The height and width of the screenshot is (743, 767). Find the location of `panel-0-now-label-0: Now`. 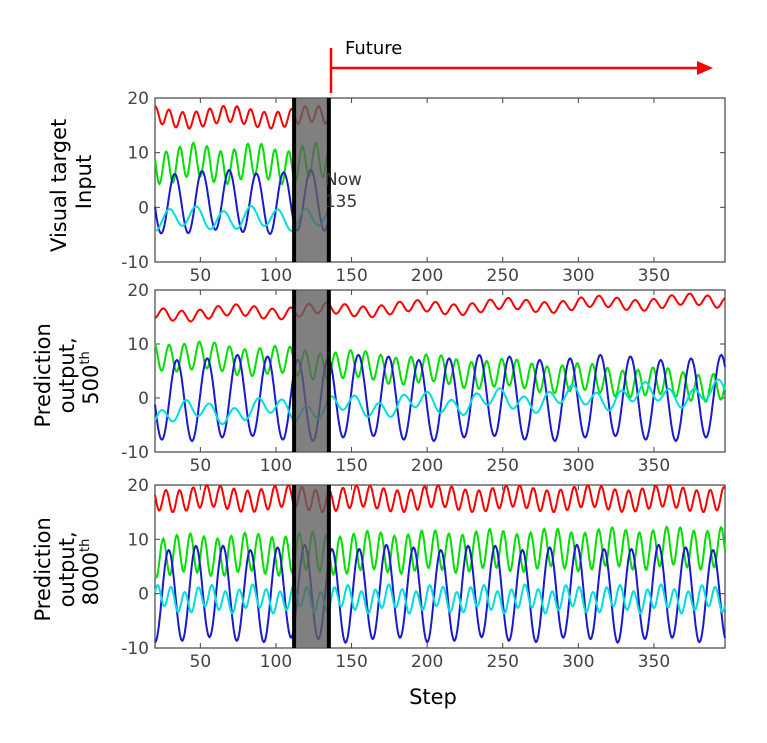

panel-0-now-label-0: Now is located at coordinates (343, 180).